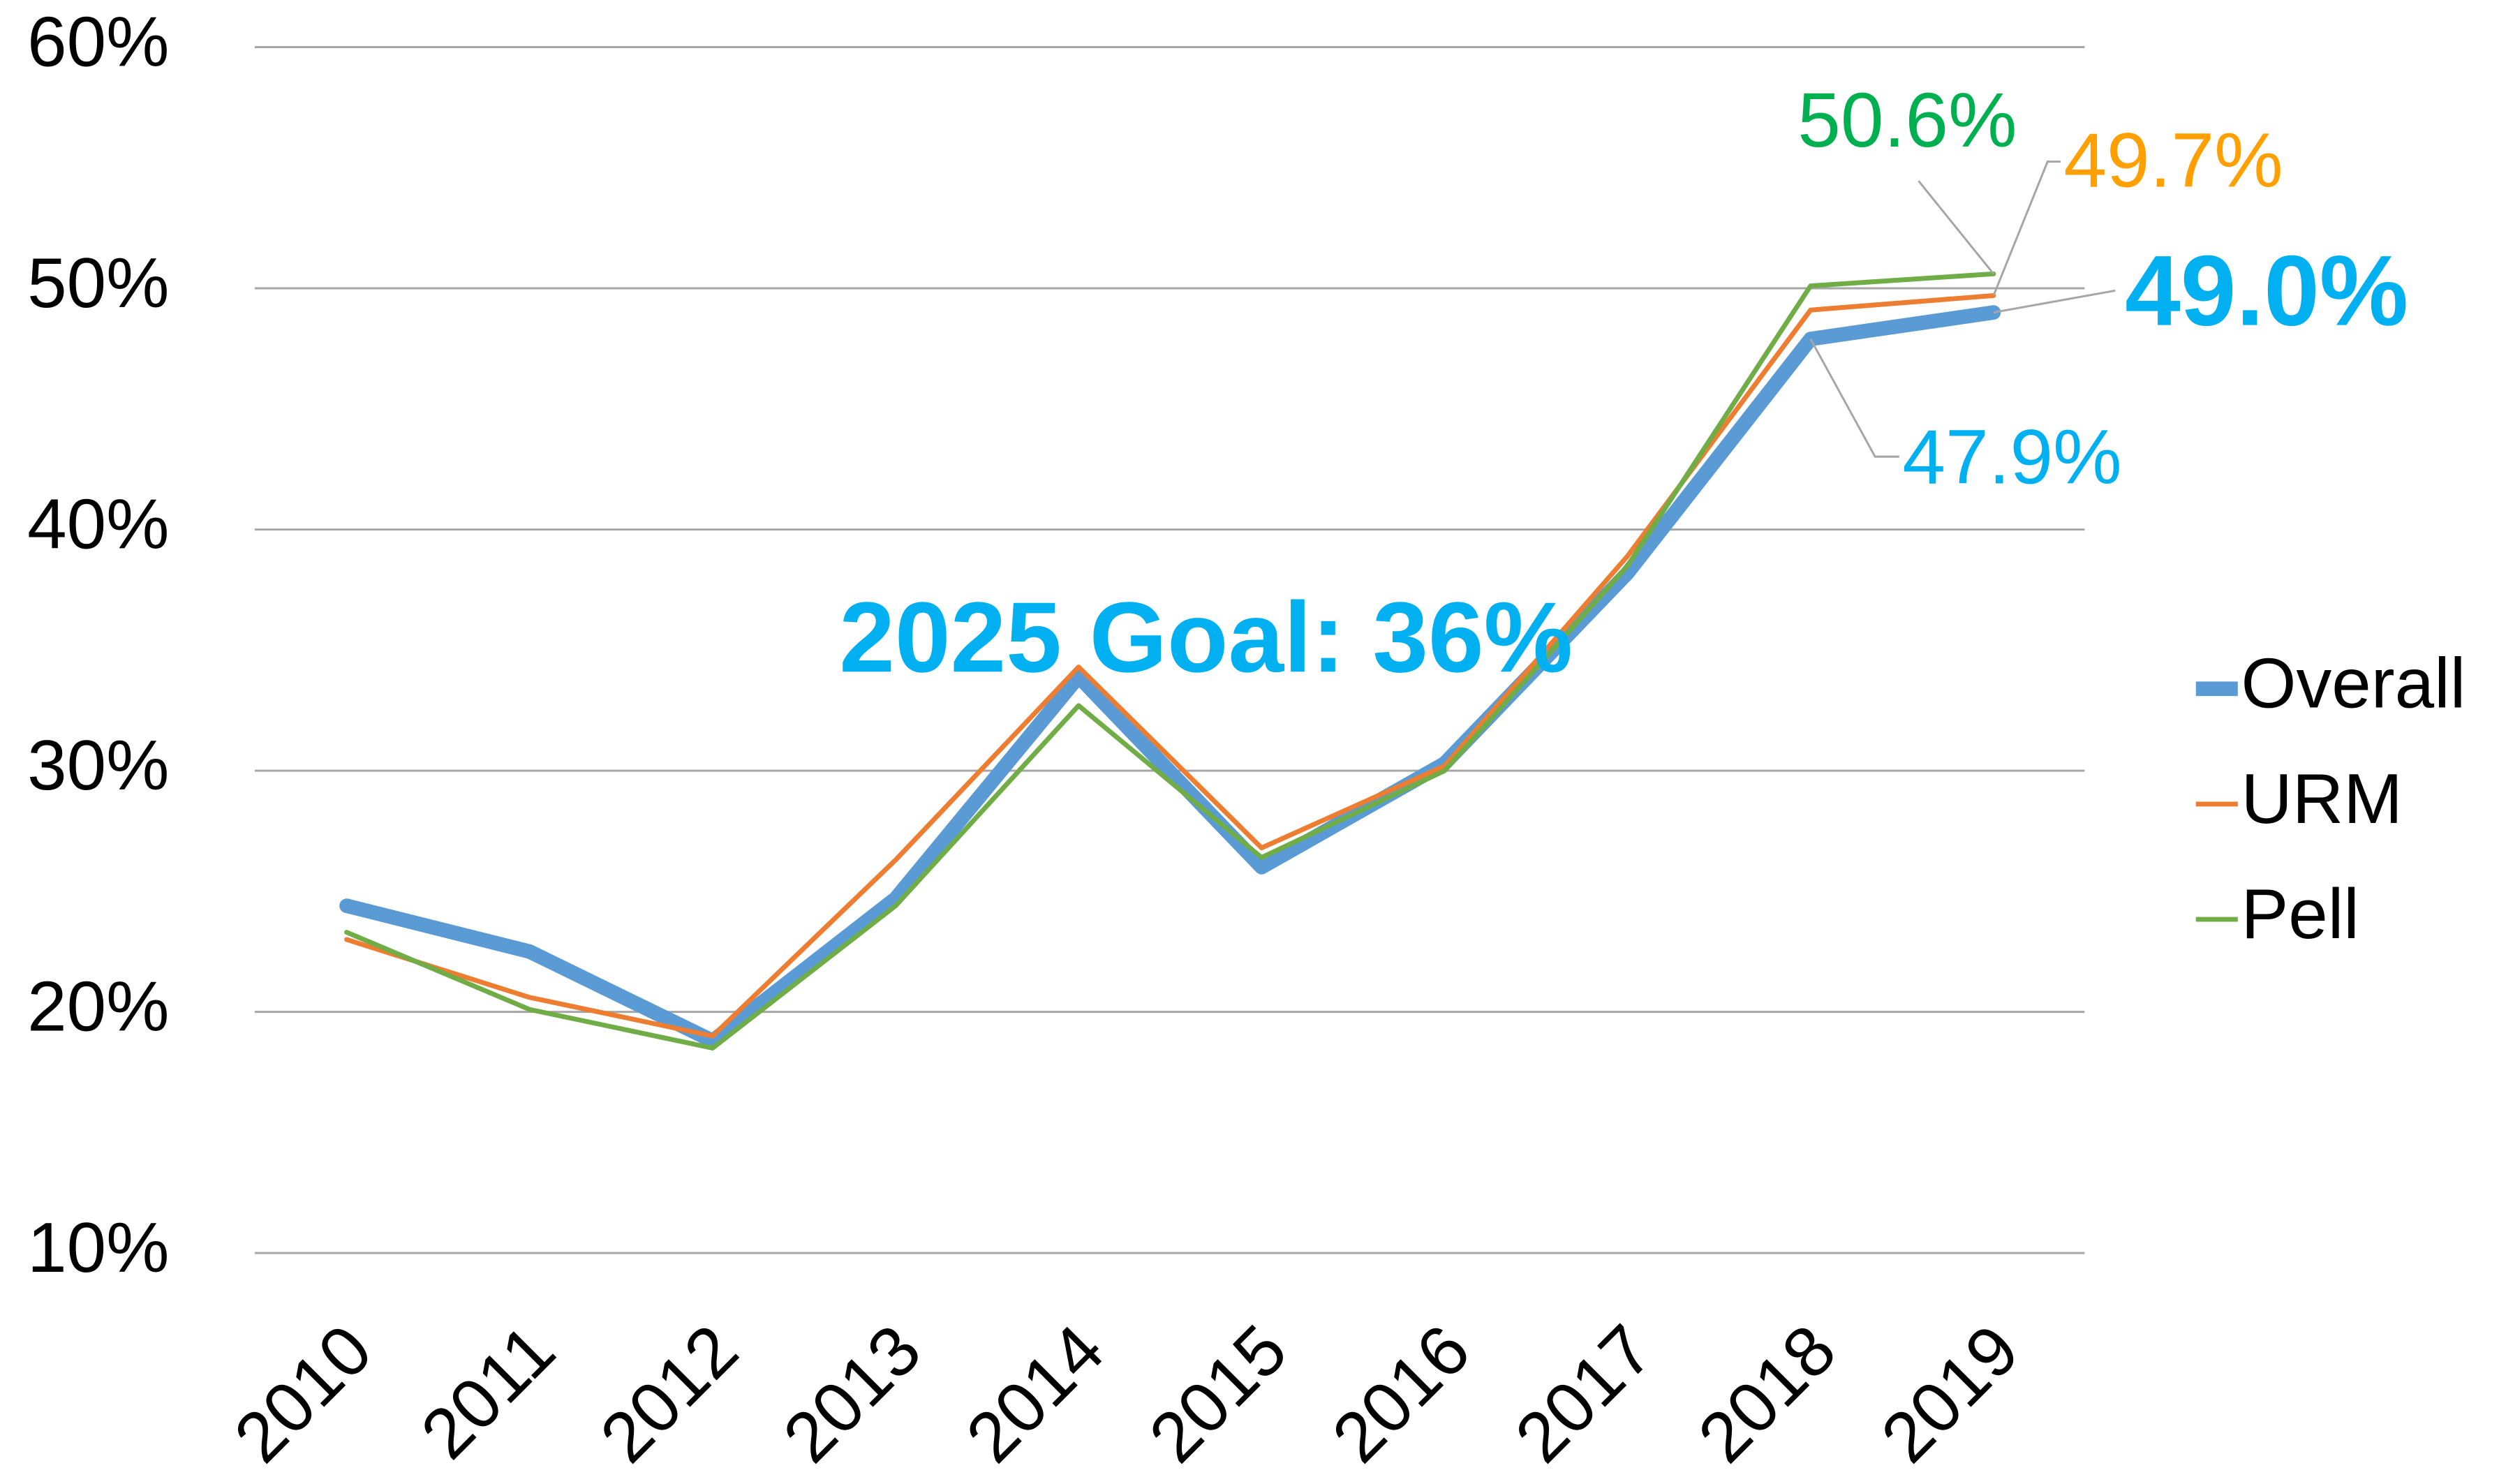 The image size is (2499, 1484). What do you see at coordinates (668, 1393) in the screenshot?
I see `x-tick-label: 2012` at bounding box center [668, 1393].